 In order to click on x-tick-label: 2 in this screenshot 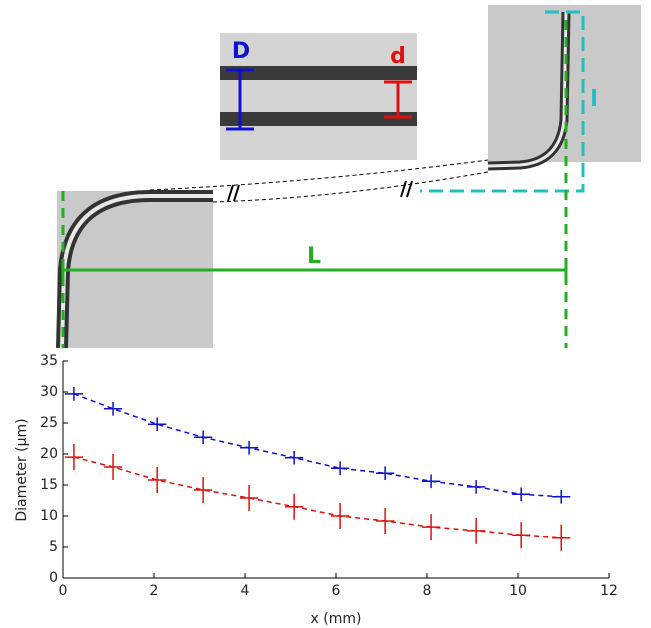, I will do `click(154, 591)`.